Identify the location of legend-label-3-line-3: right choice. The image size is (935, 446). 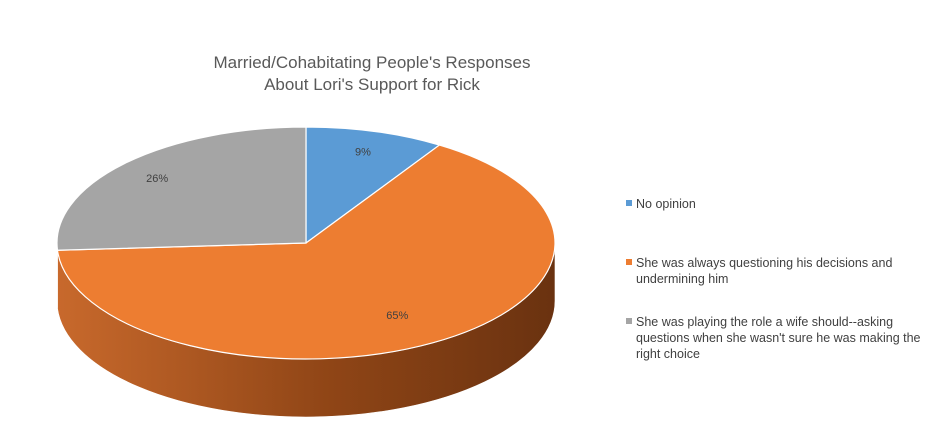
(668, 354).